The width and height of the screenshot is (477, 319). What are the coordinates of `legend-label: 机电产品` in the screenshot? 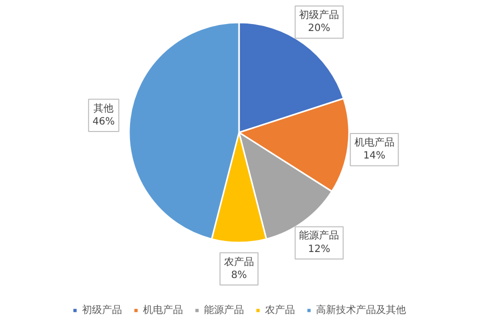 It's located at (163, 310).